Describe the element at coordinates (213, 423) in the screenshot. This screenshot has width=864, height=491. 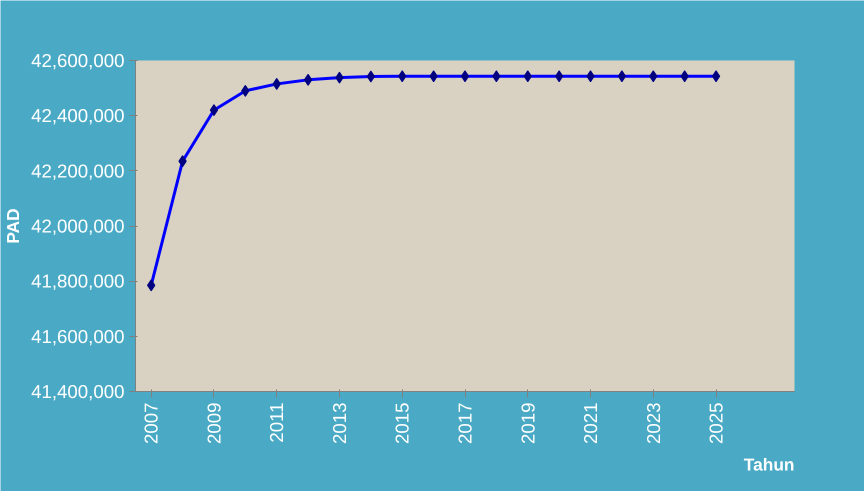
I see `x-tick-label: 2009` at that location.